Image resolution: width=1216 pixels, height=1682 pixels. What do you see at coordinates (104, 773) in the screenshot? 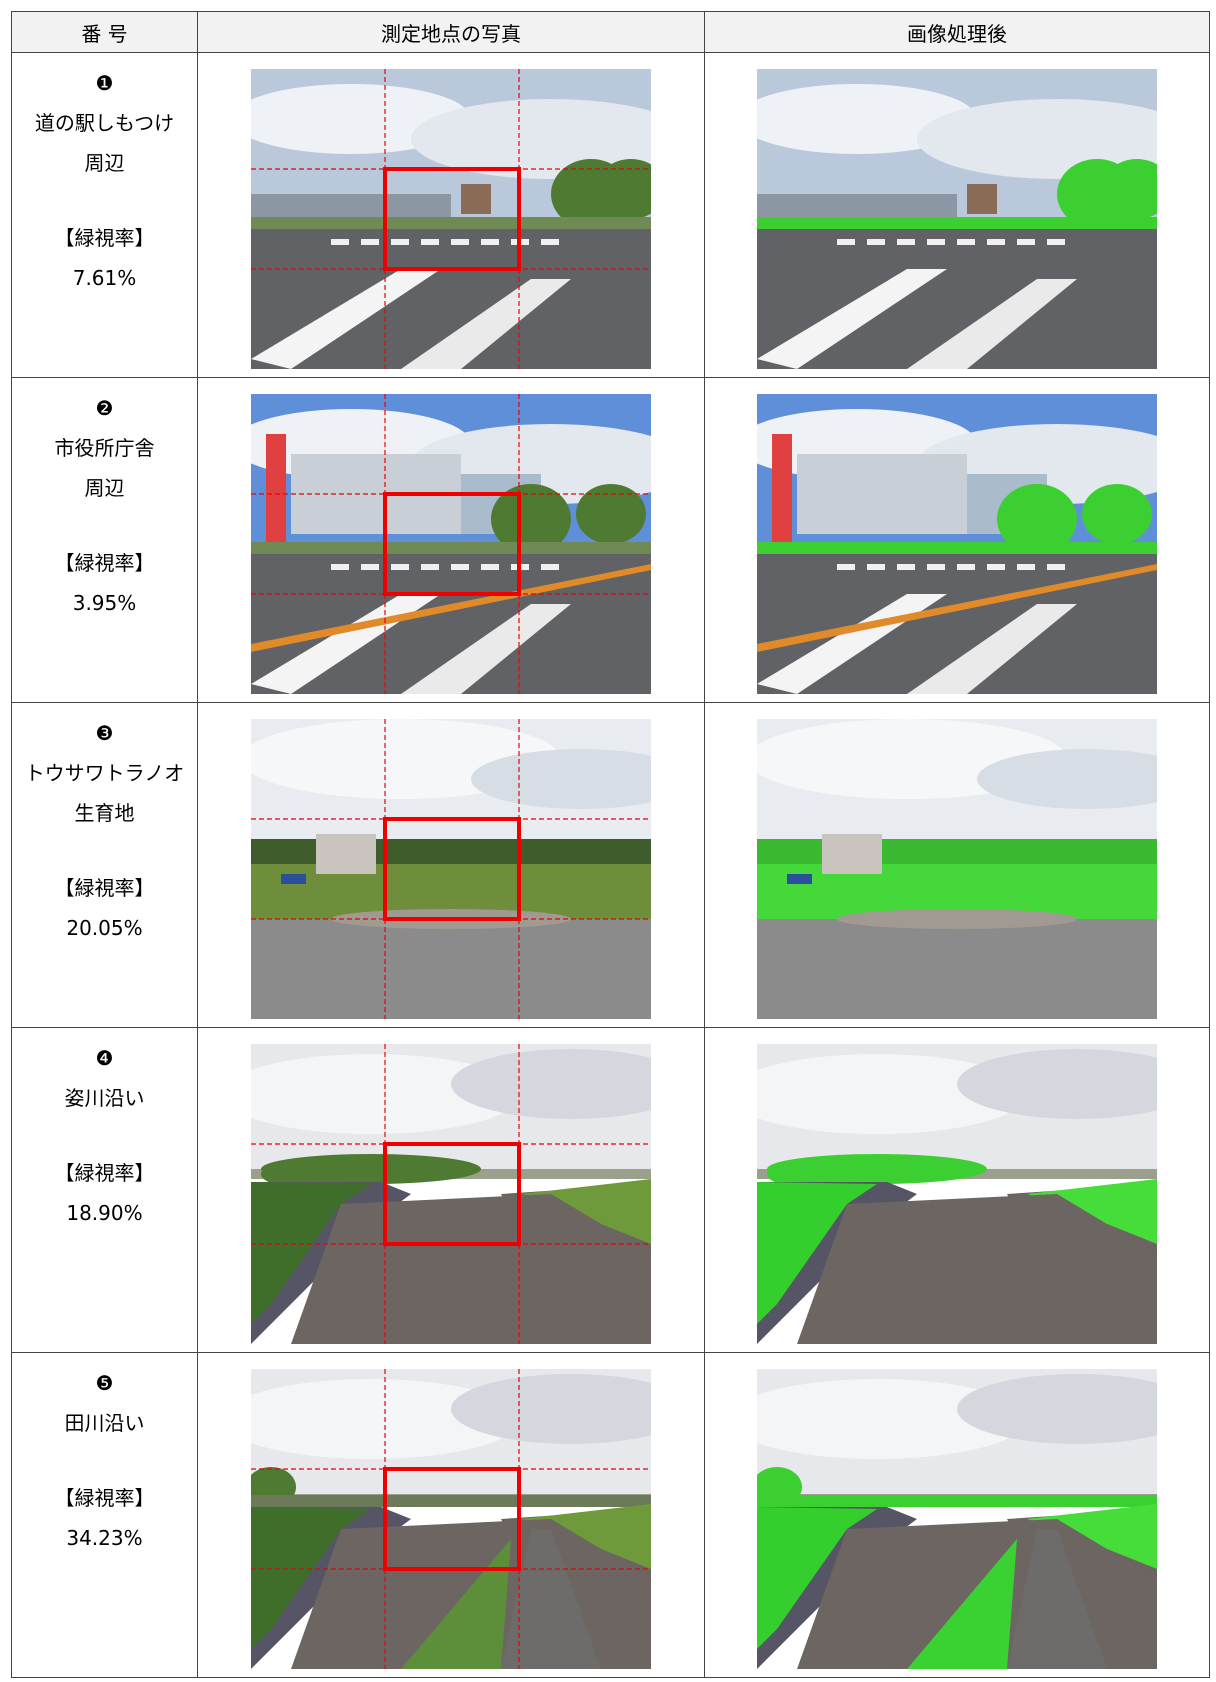
I see `site-name: トウサワトラノオ` at bounding box center [104, 773].